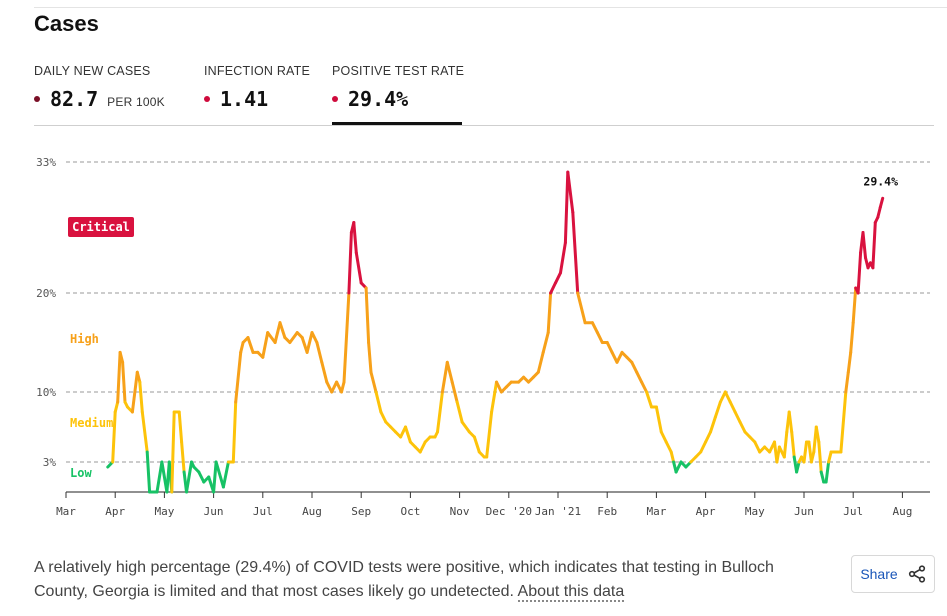 The image size is (947, 616). I want to click on y-tick-label: 33%, so click(46, 162).